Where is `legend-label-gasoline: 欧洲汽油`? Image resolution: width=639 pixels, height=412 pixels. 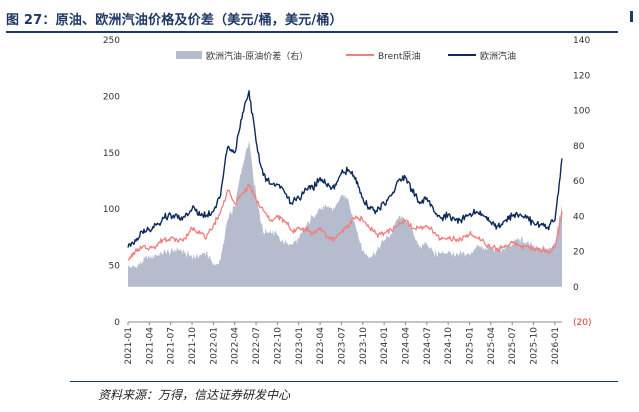 legend-label-gasoline: 欧洲汽油 is located at coordinates (498, 56).